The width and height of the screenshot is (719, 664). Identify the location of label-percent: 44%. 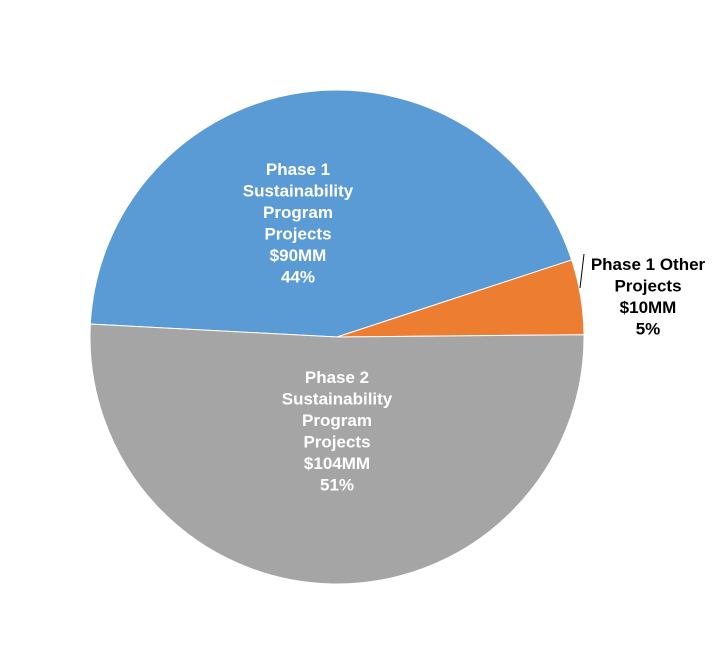
(298, 277).